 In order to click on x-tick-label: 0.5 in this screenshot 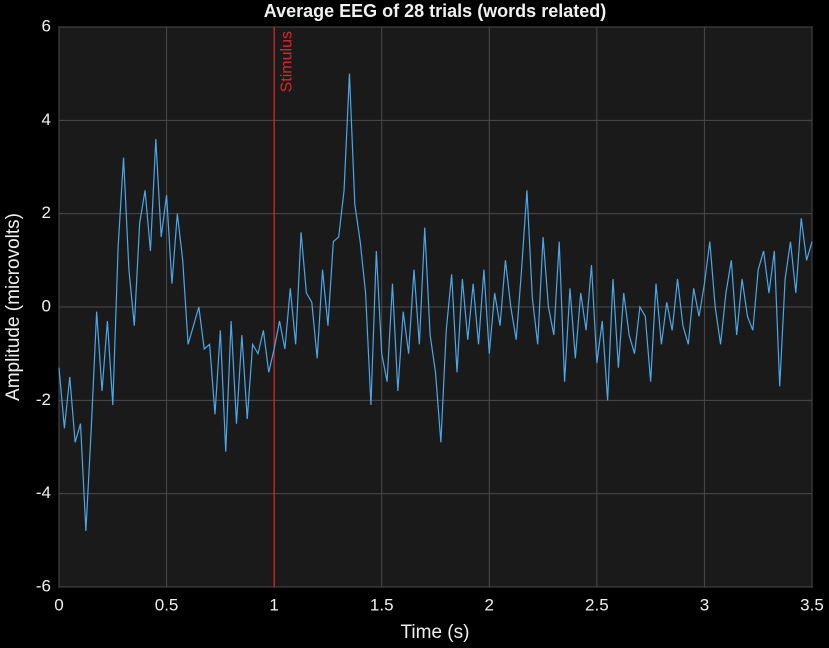, I will do `click(167, 604)`.